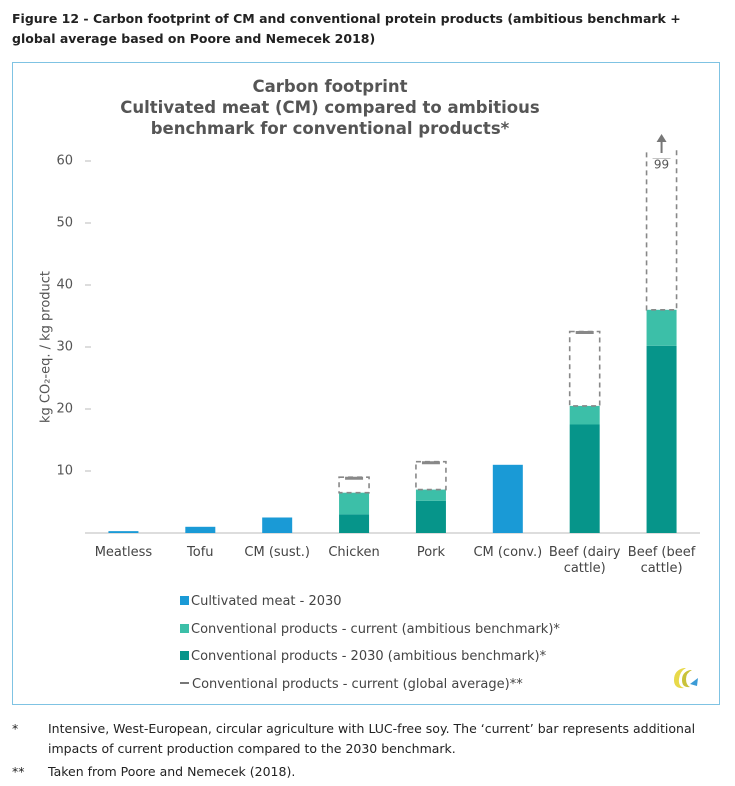 Image resolution: width=735 pixels, height=786 pixels. What do you see at coordinates (330, 86) in the screenshot?
I see `chart-title: Carbon footprint` at bounding box center [330, 86].